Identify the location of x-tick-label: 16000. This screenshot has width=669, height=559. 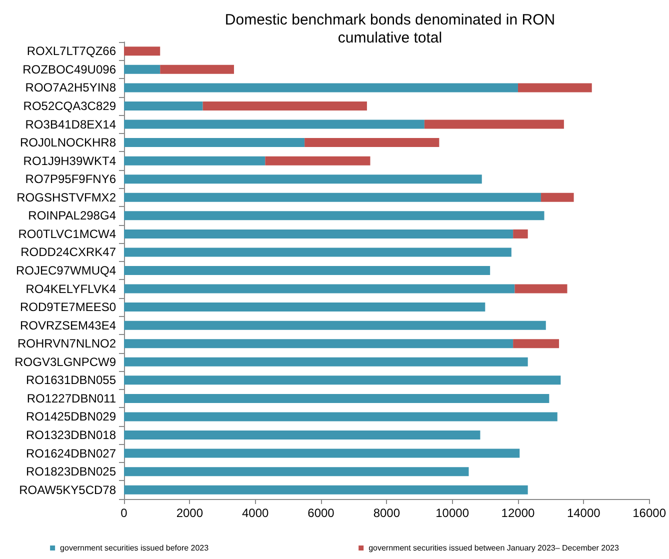
(649, 513).